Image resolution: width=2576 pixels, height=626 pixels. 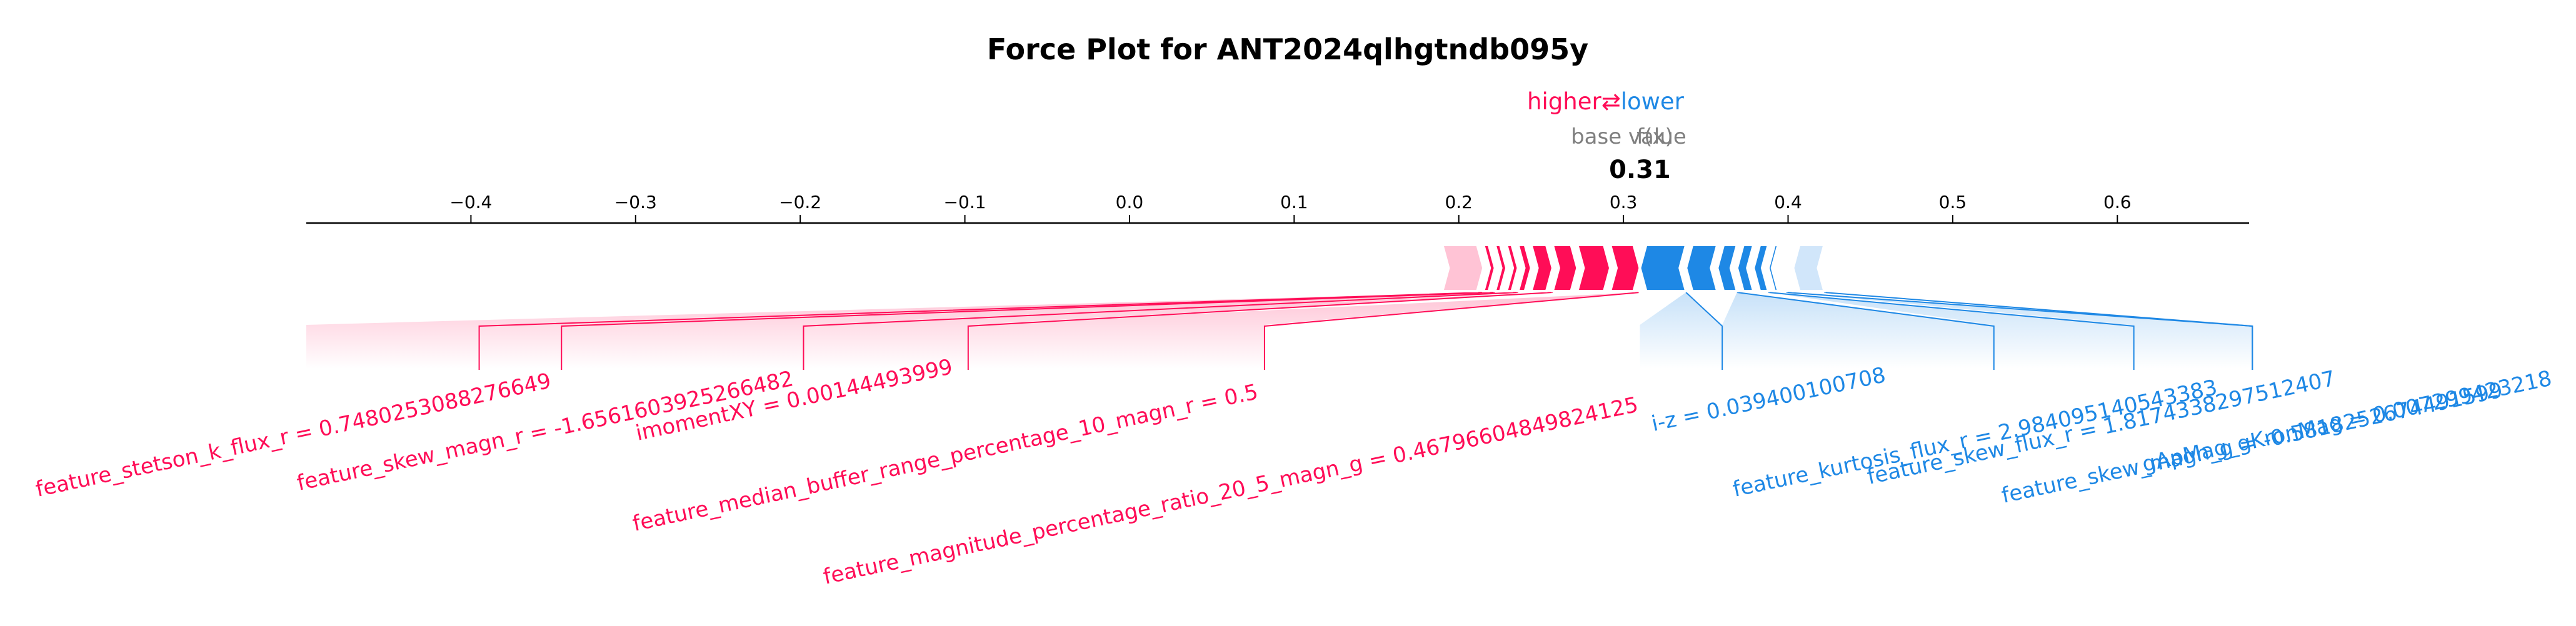 What do you see at coordinates (635, 202) in the screenshot?
I see `x-tick-label: −0.3` at bounding box center [635, 202].